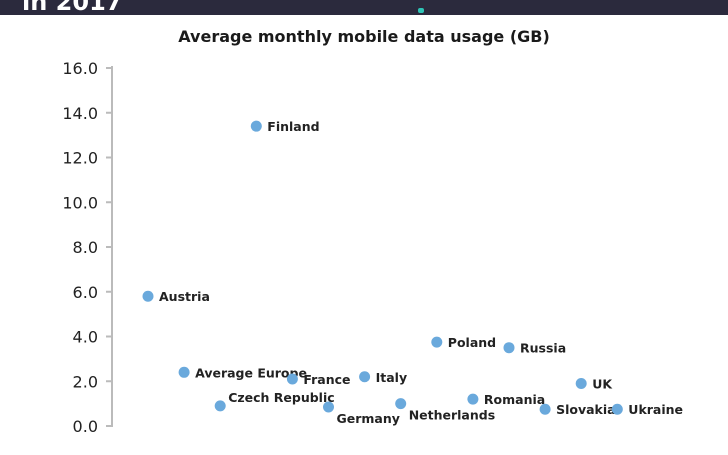 The width and height of the screenshot is (728, 455). What do you see at coordinates (251, 372) in the screenshot?
I see `data-label: Average Europe` at bounding box center [251, 372].